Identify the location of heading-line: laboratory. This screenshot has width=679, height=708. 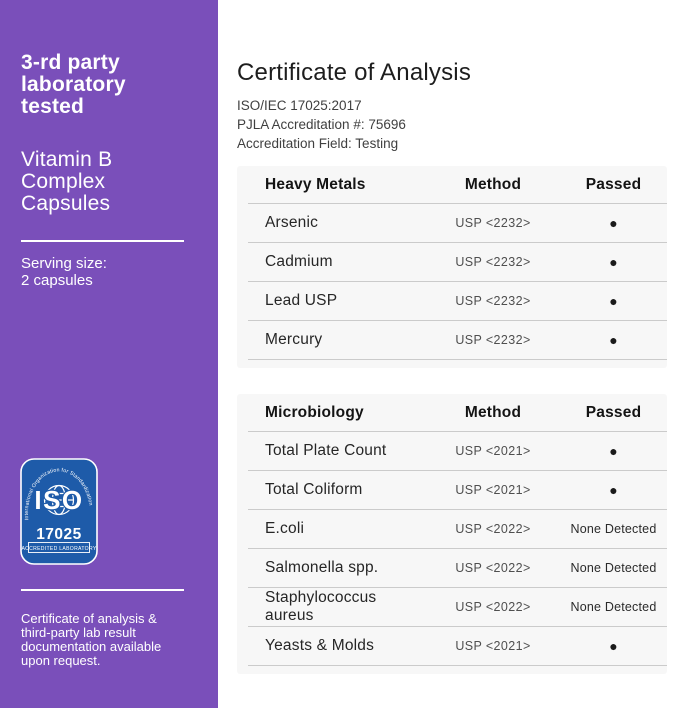
(73, 84).